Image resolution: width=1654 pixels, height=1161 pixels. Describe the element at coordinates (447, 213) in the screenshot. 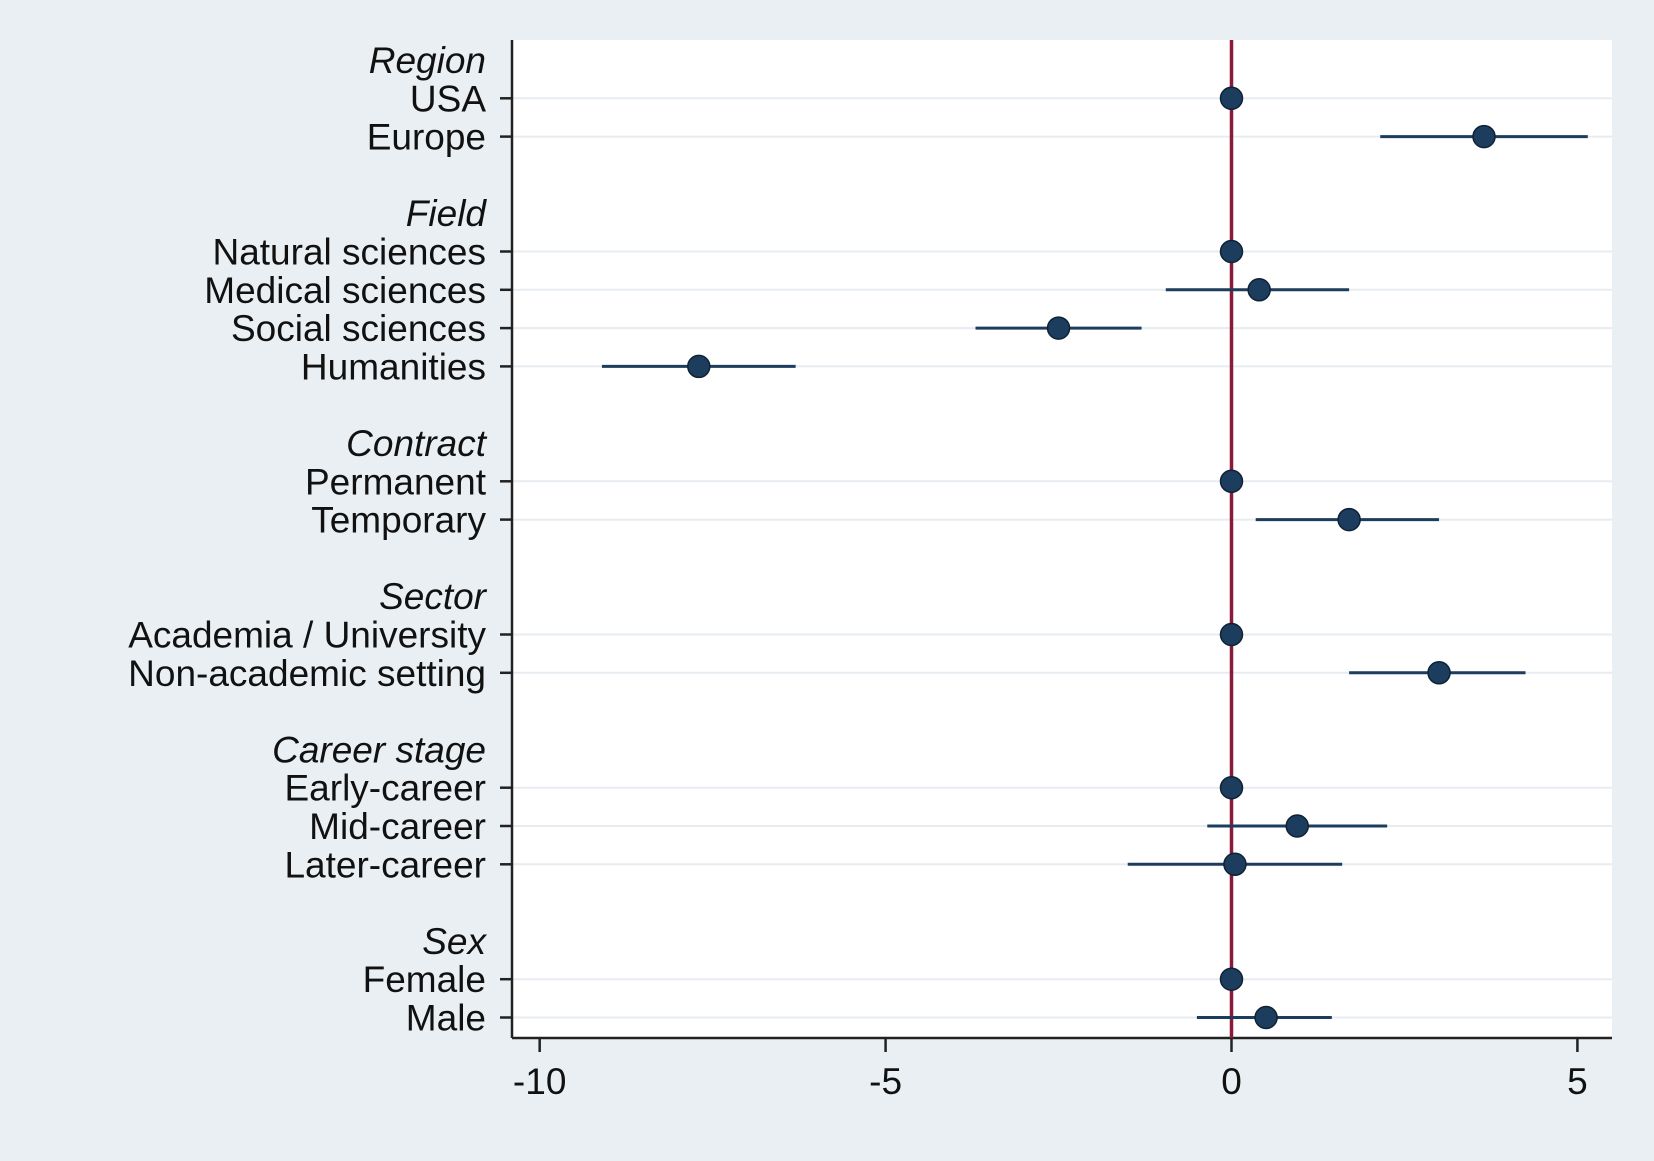

I see `group-label: Field` at that location.